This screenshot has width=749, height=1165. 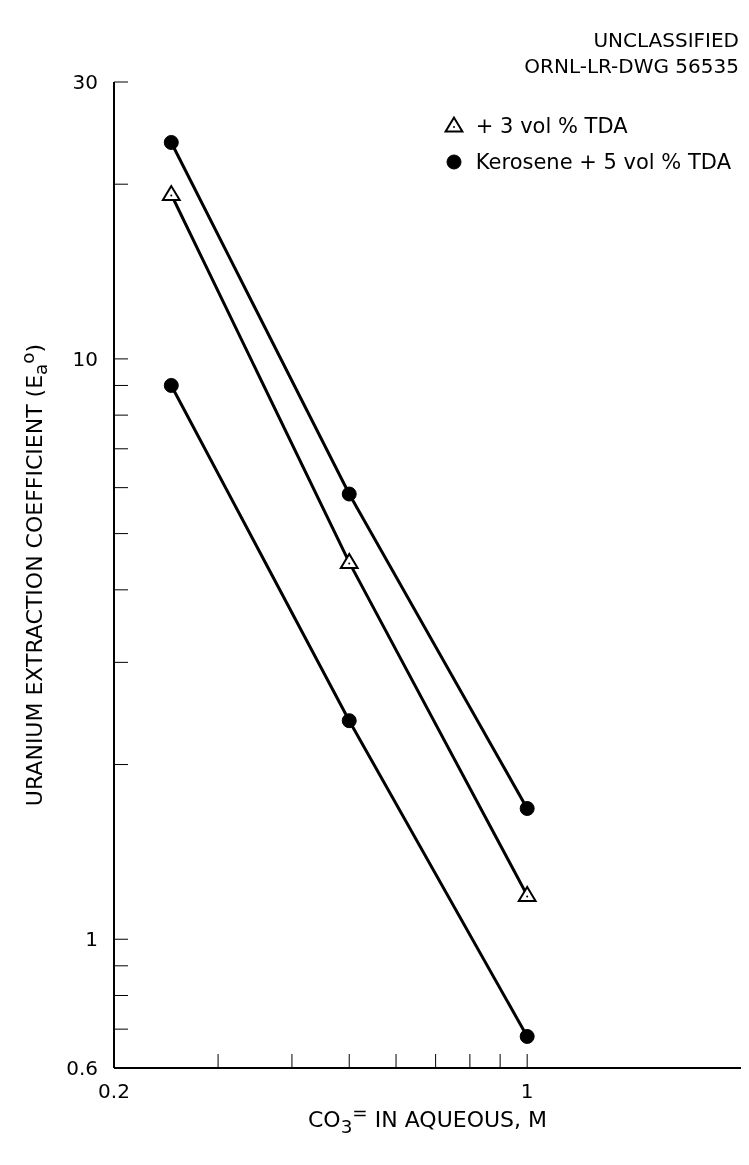 What do you see at coordinates (631, 66) in the screenshot?
I see `text: ORNL-LR-DWG 56535` at bounding box center [631, 66].